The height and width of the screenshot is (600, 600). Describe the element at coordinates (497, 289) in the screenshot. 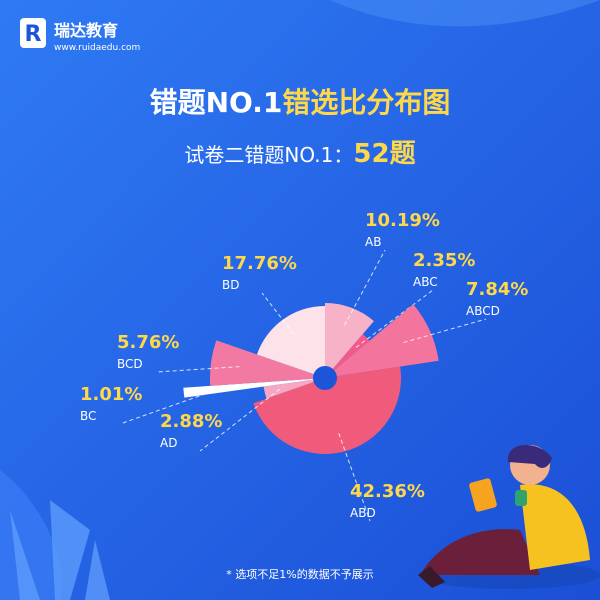

I see `value-label: 7.84%` at that location.